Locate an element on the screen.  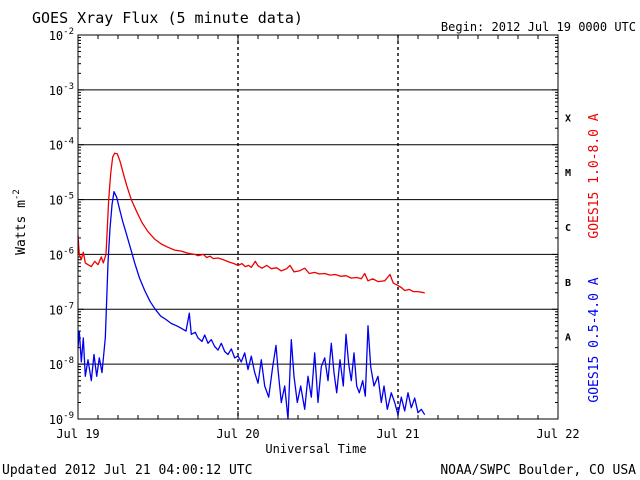
x-tick-label: Jul 22 is located at coordinates (557, 434).